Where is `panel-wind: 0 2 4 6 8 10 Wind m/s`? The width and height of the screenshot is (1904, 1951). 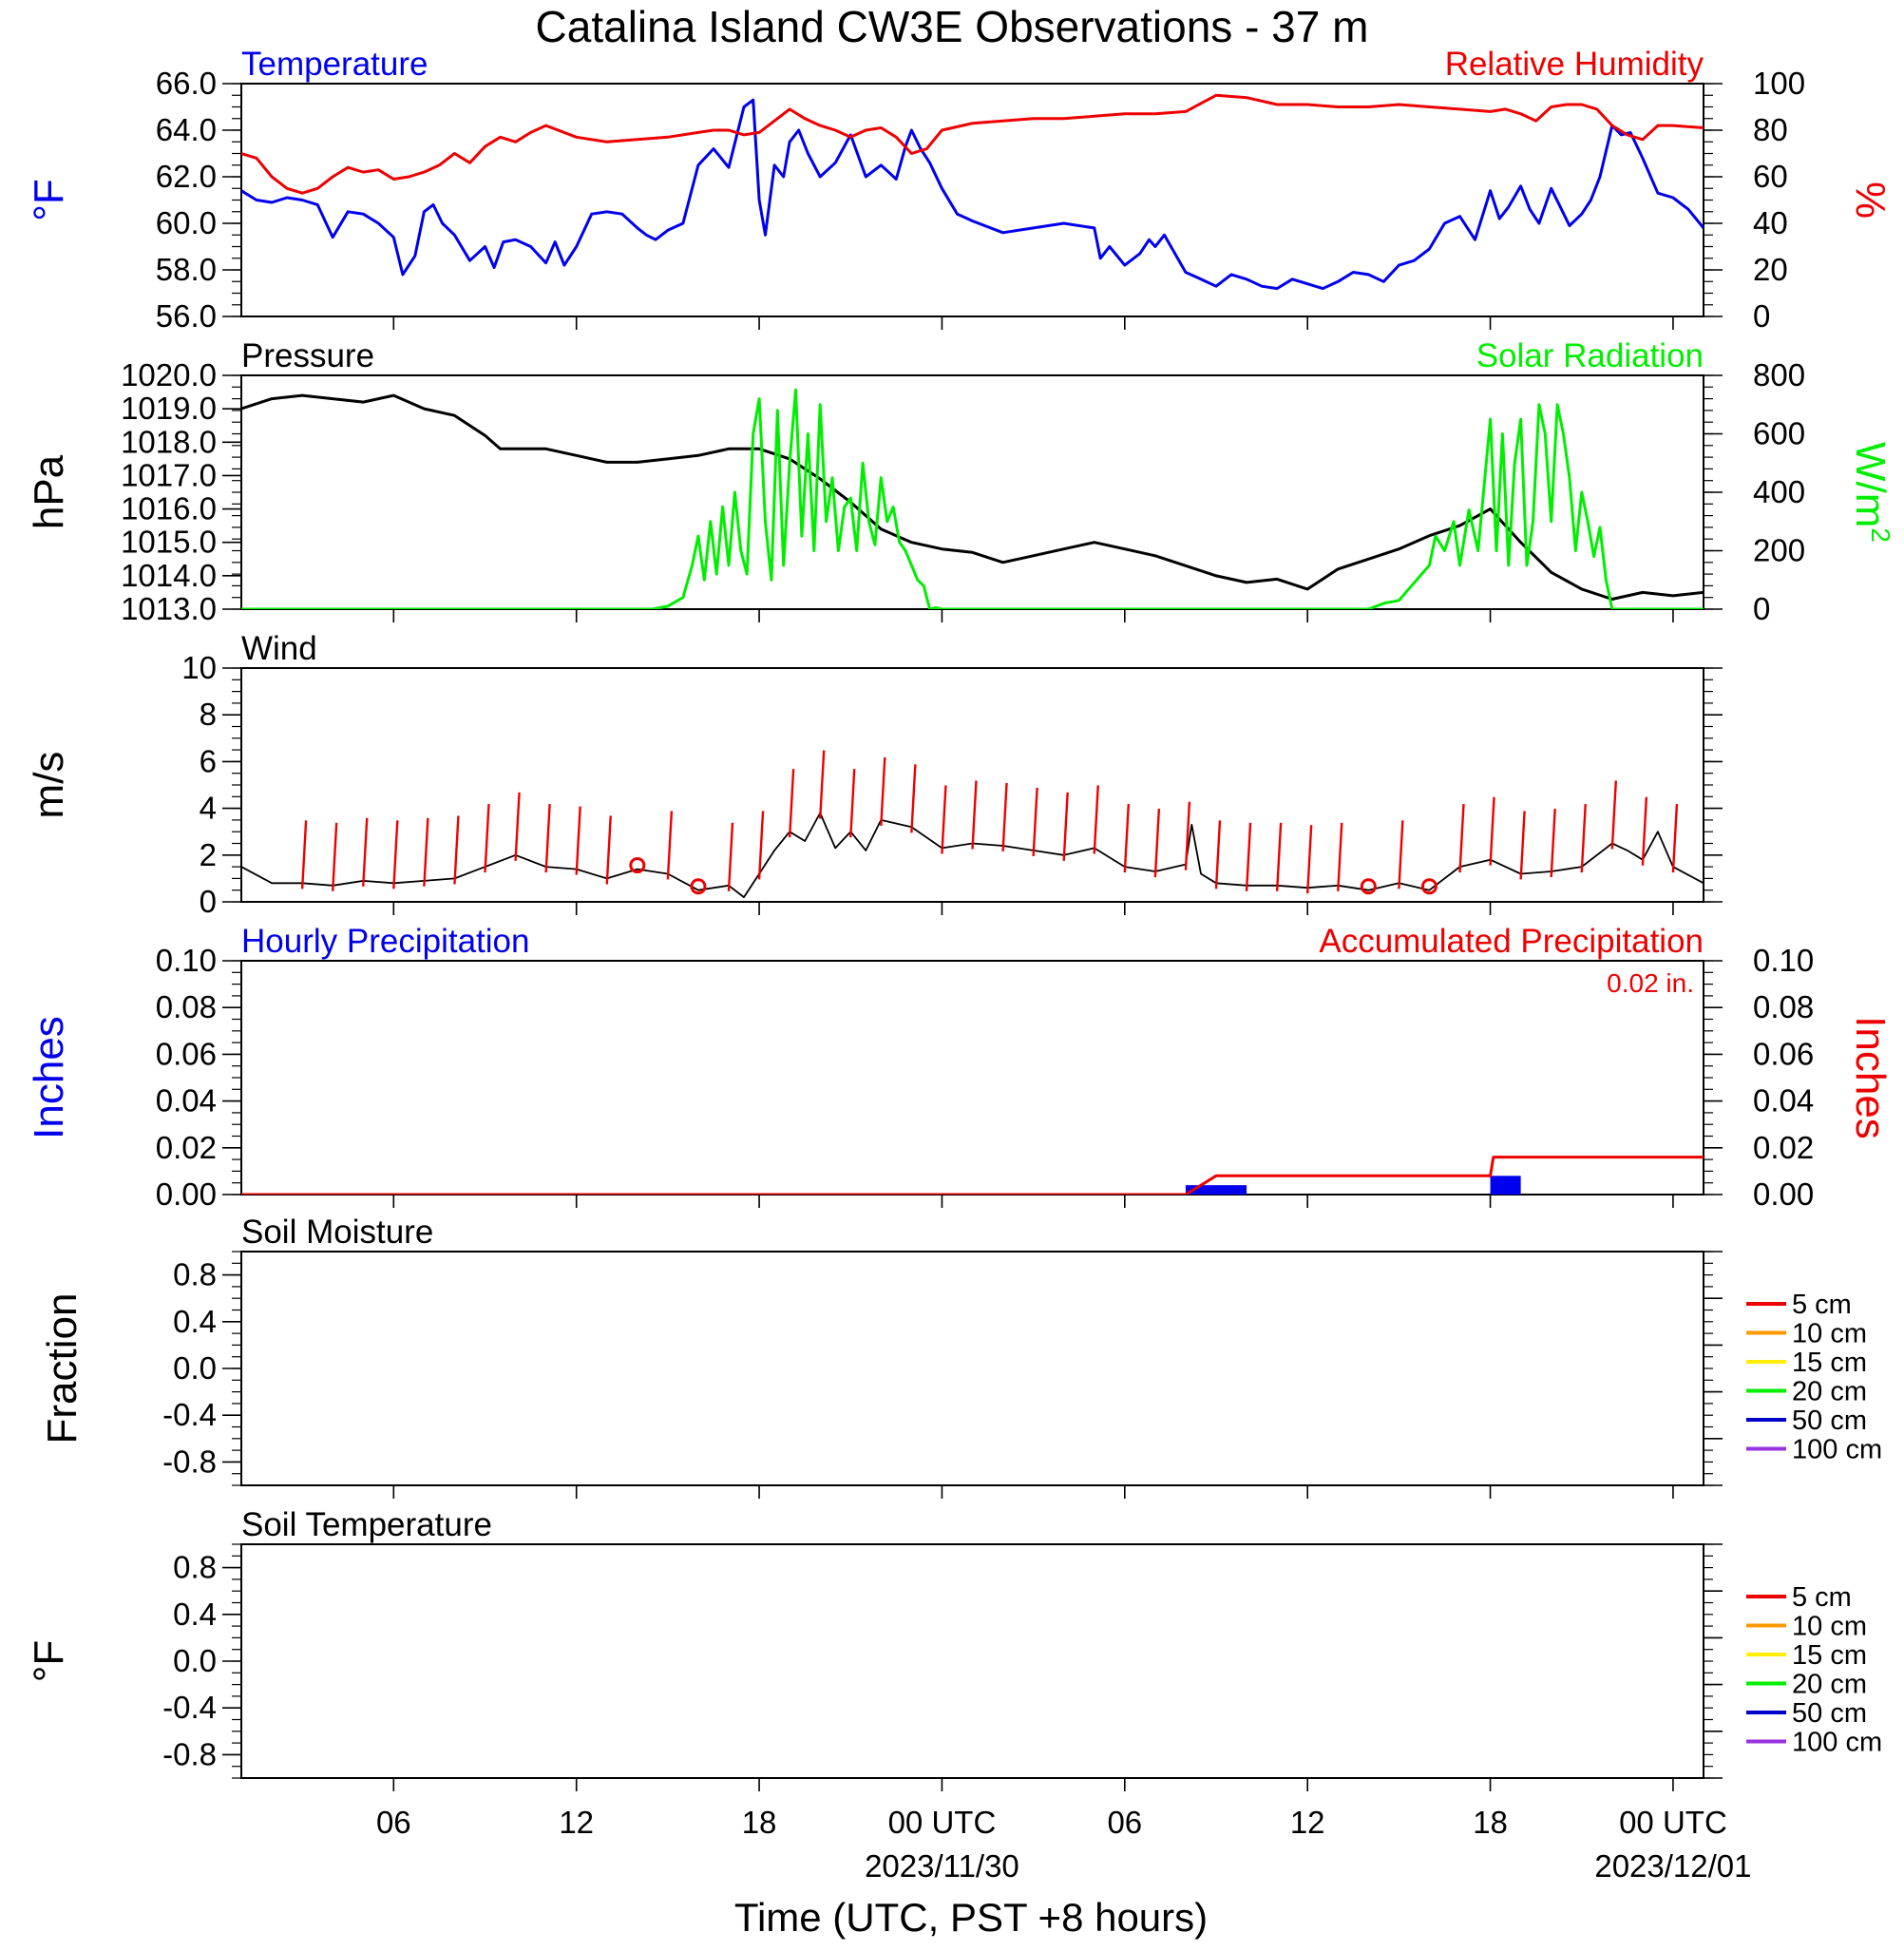 panel-wind: 0 2 4 6 8 10 Wind m/s is located at coordinates (875, 774).